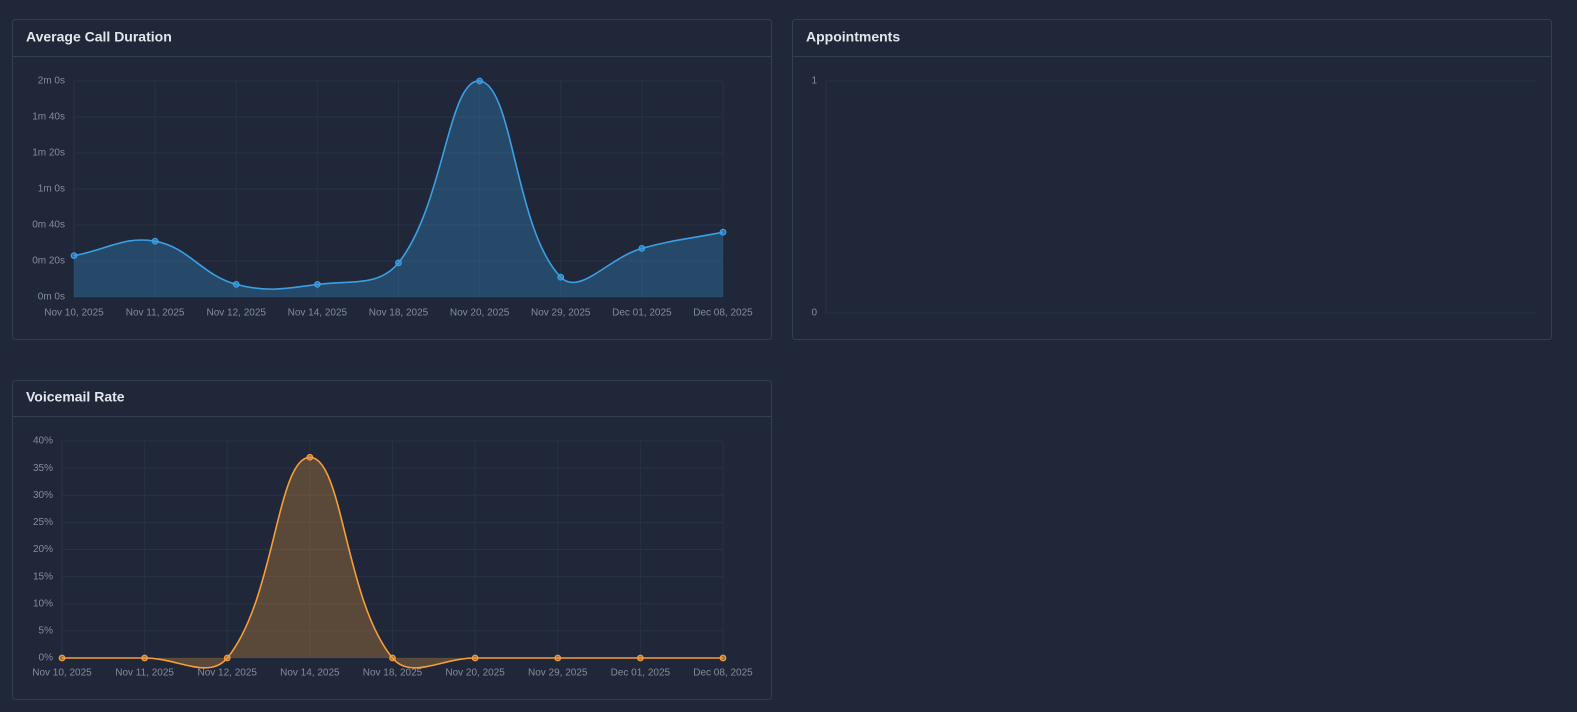 This screenshot has height=712, width=1577. I want to click on y-tick-label: 1m 40s, so click(48, 117).